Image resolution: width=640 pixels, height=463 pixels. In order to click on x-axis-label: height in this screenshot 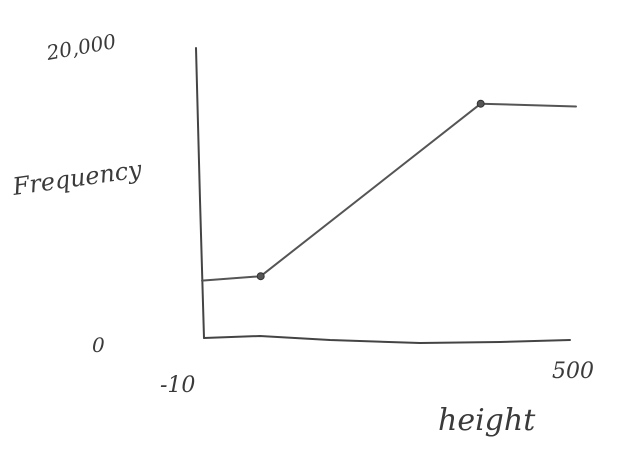, I will do `click(487, 420)`.